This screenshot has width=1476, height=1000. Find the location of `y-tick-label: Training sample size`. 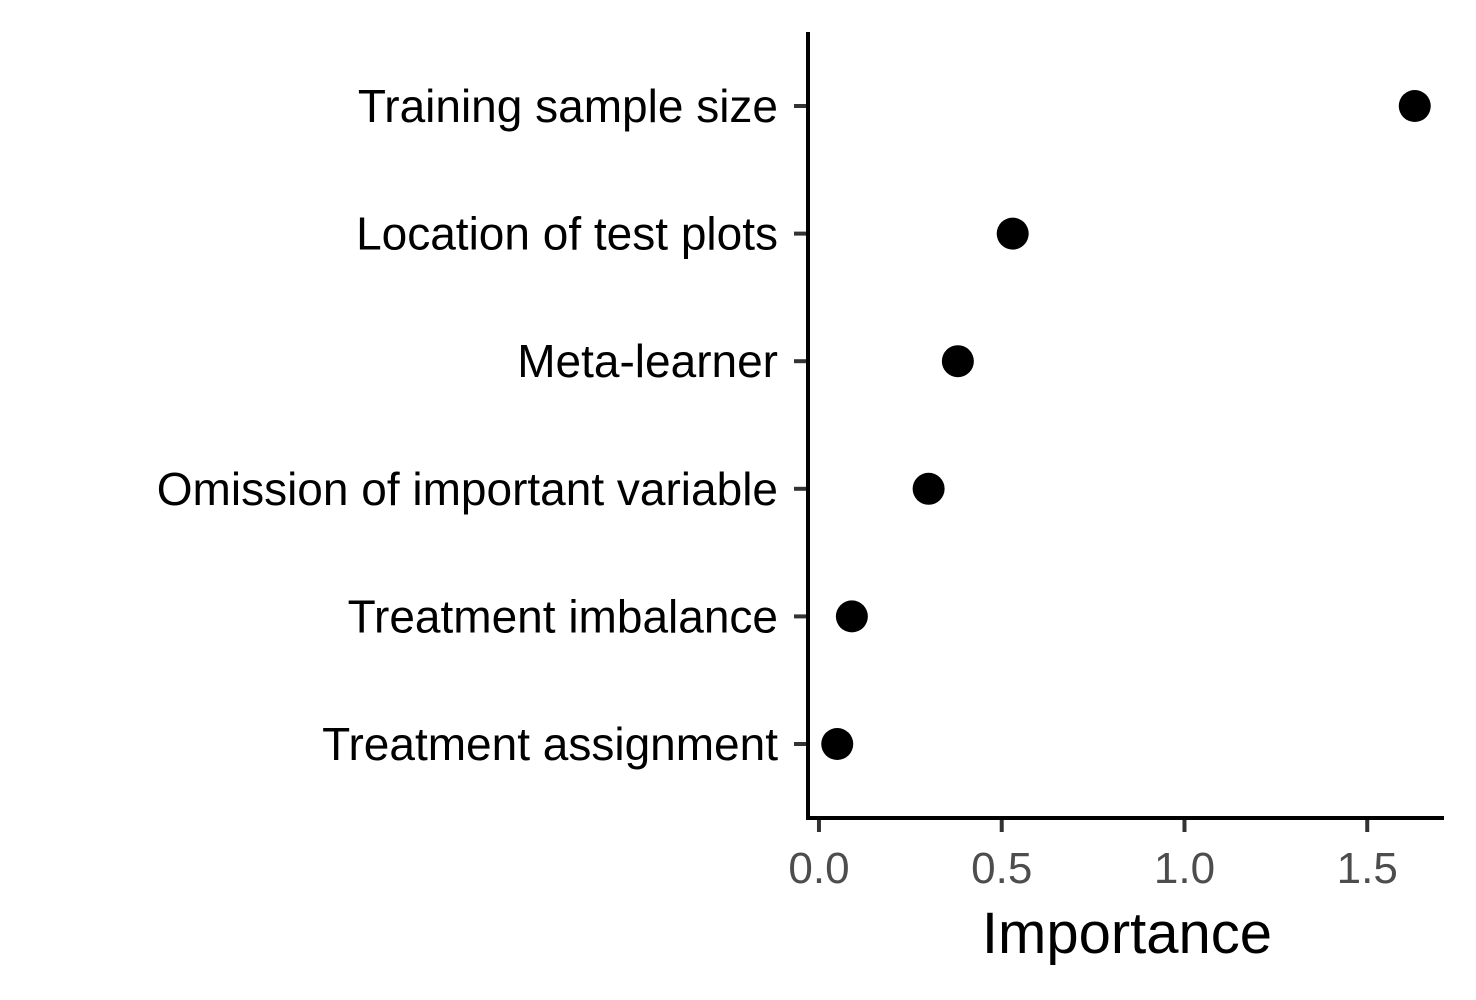

y-tick-label: Training sample size is located at coordinates (568, 106).